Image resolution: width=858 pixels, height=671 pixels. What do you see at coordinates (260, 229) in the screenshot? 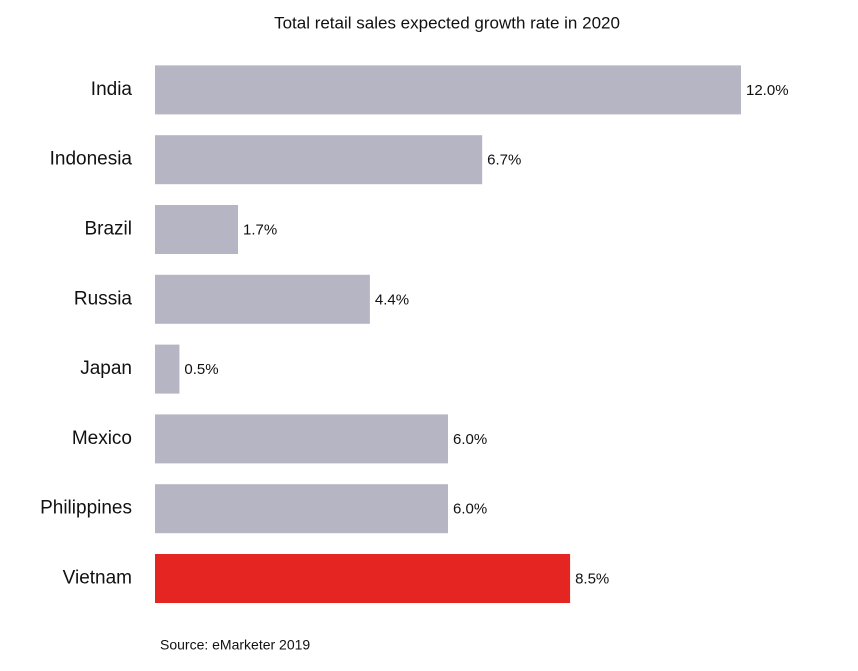
I see `value-label: 1.7%` at bounding box center [260, 229].